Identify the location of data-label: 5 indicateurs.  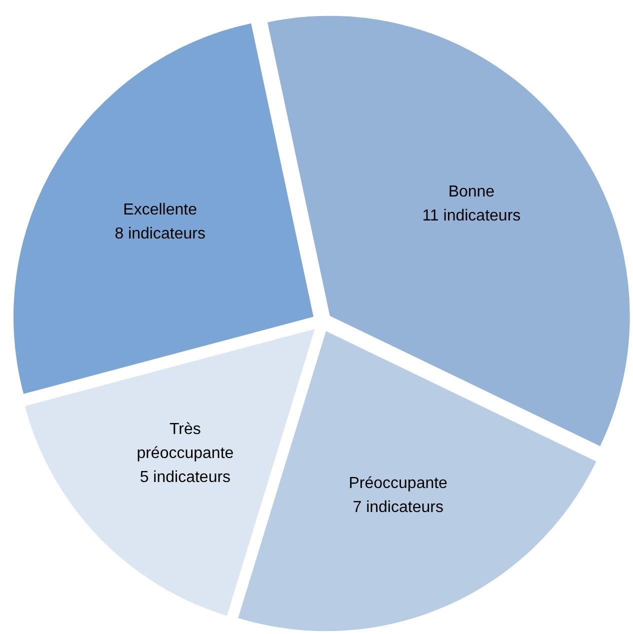
(185, 477).